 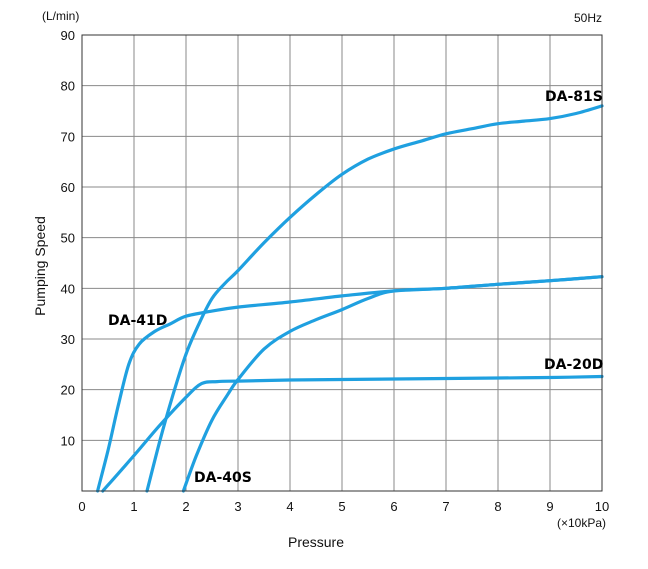 I want to click on y-tick-label: 50, so click(x=68, y=238).